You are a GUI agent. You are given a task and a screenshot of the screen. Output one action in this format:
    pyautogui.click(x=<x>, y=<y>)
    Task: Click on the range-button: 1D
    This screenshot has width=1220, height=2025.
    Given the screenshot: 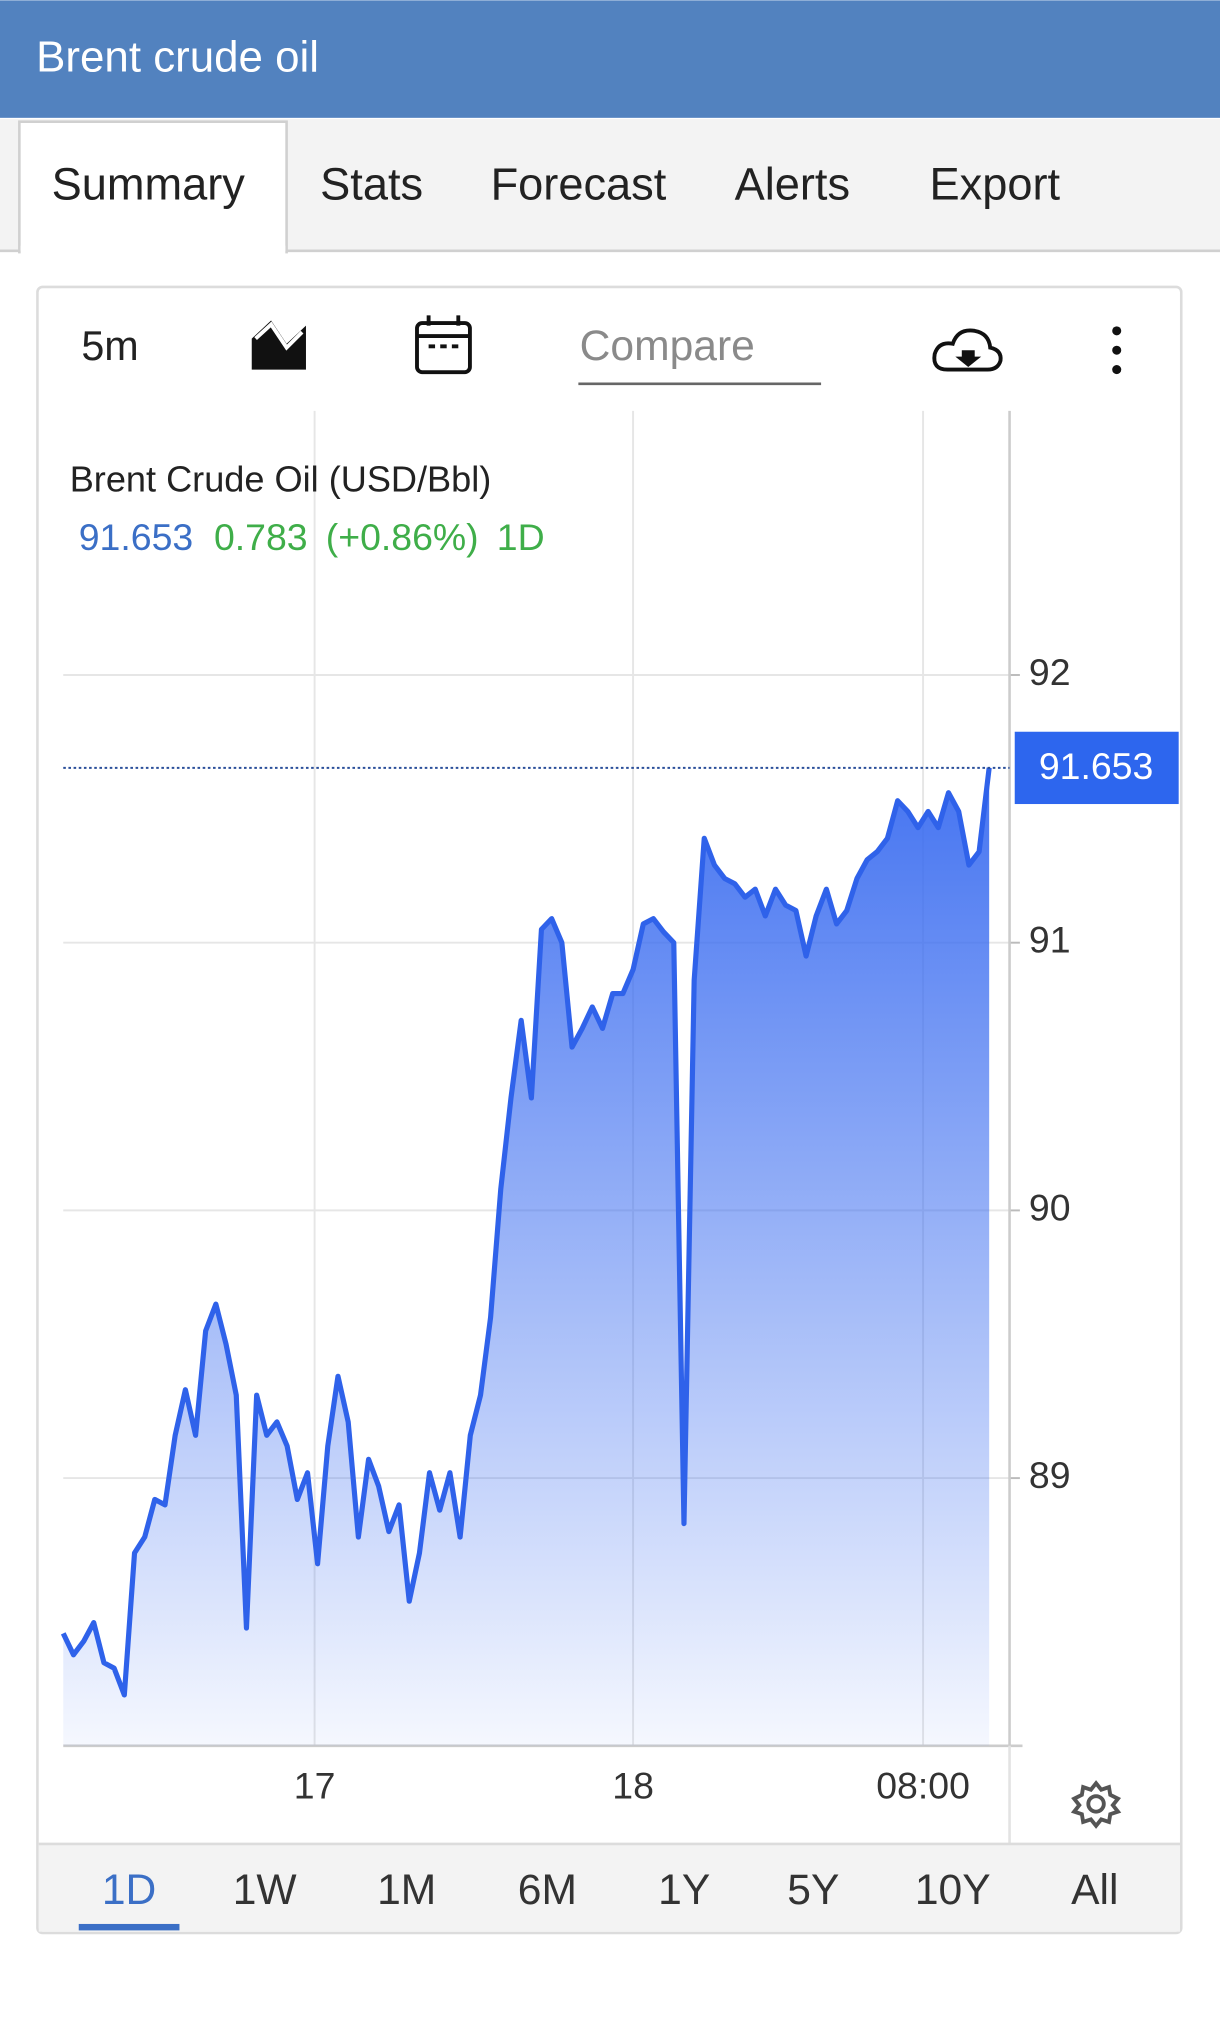 What is the action you would take?
    pyautogui.click(x=129, y=1890)
    